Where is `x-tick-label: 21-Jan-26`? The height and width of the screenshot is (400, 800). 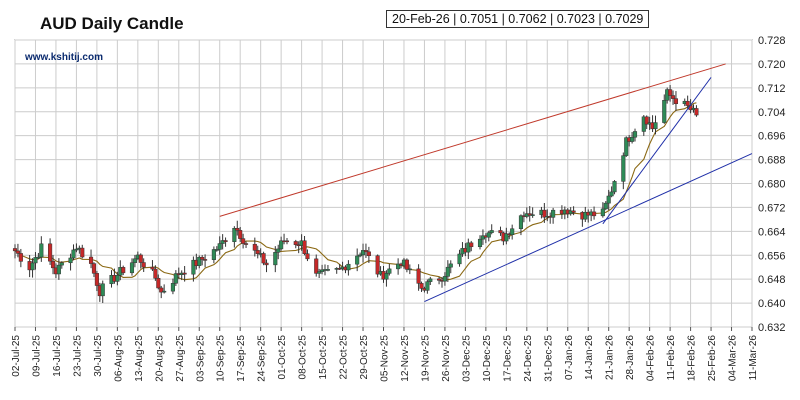
x-tick-label: 21-Jan-26 is located at coordinates (610, 357).